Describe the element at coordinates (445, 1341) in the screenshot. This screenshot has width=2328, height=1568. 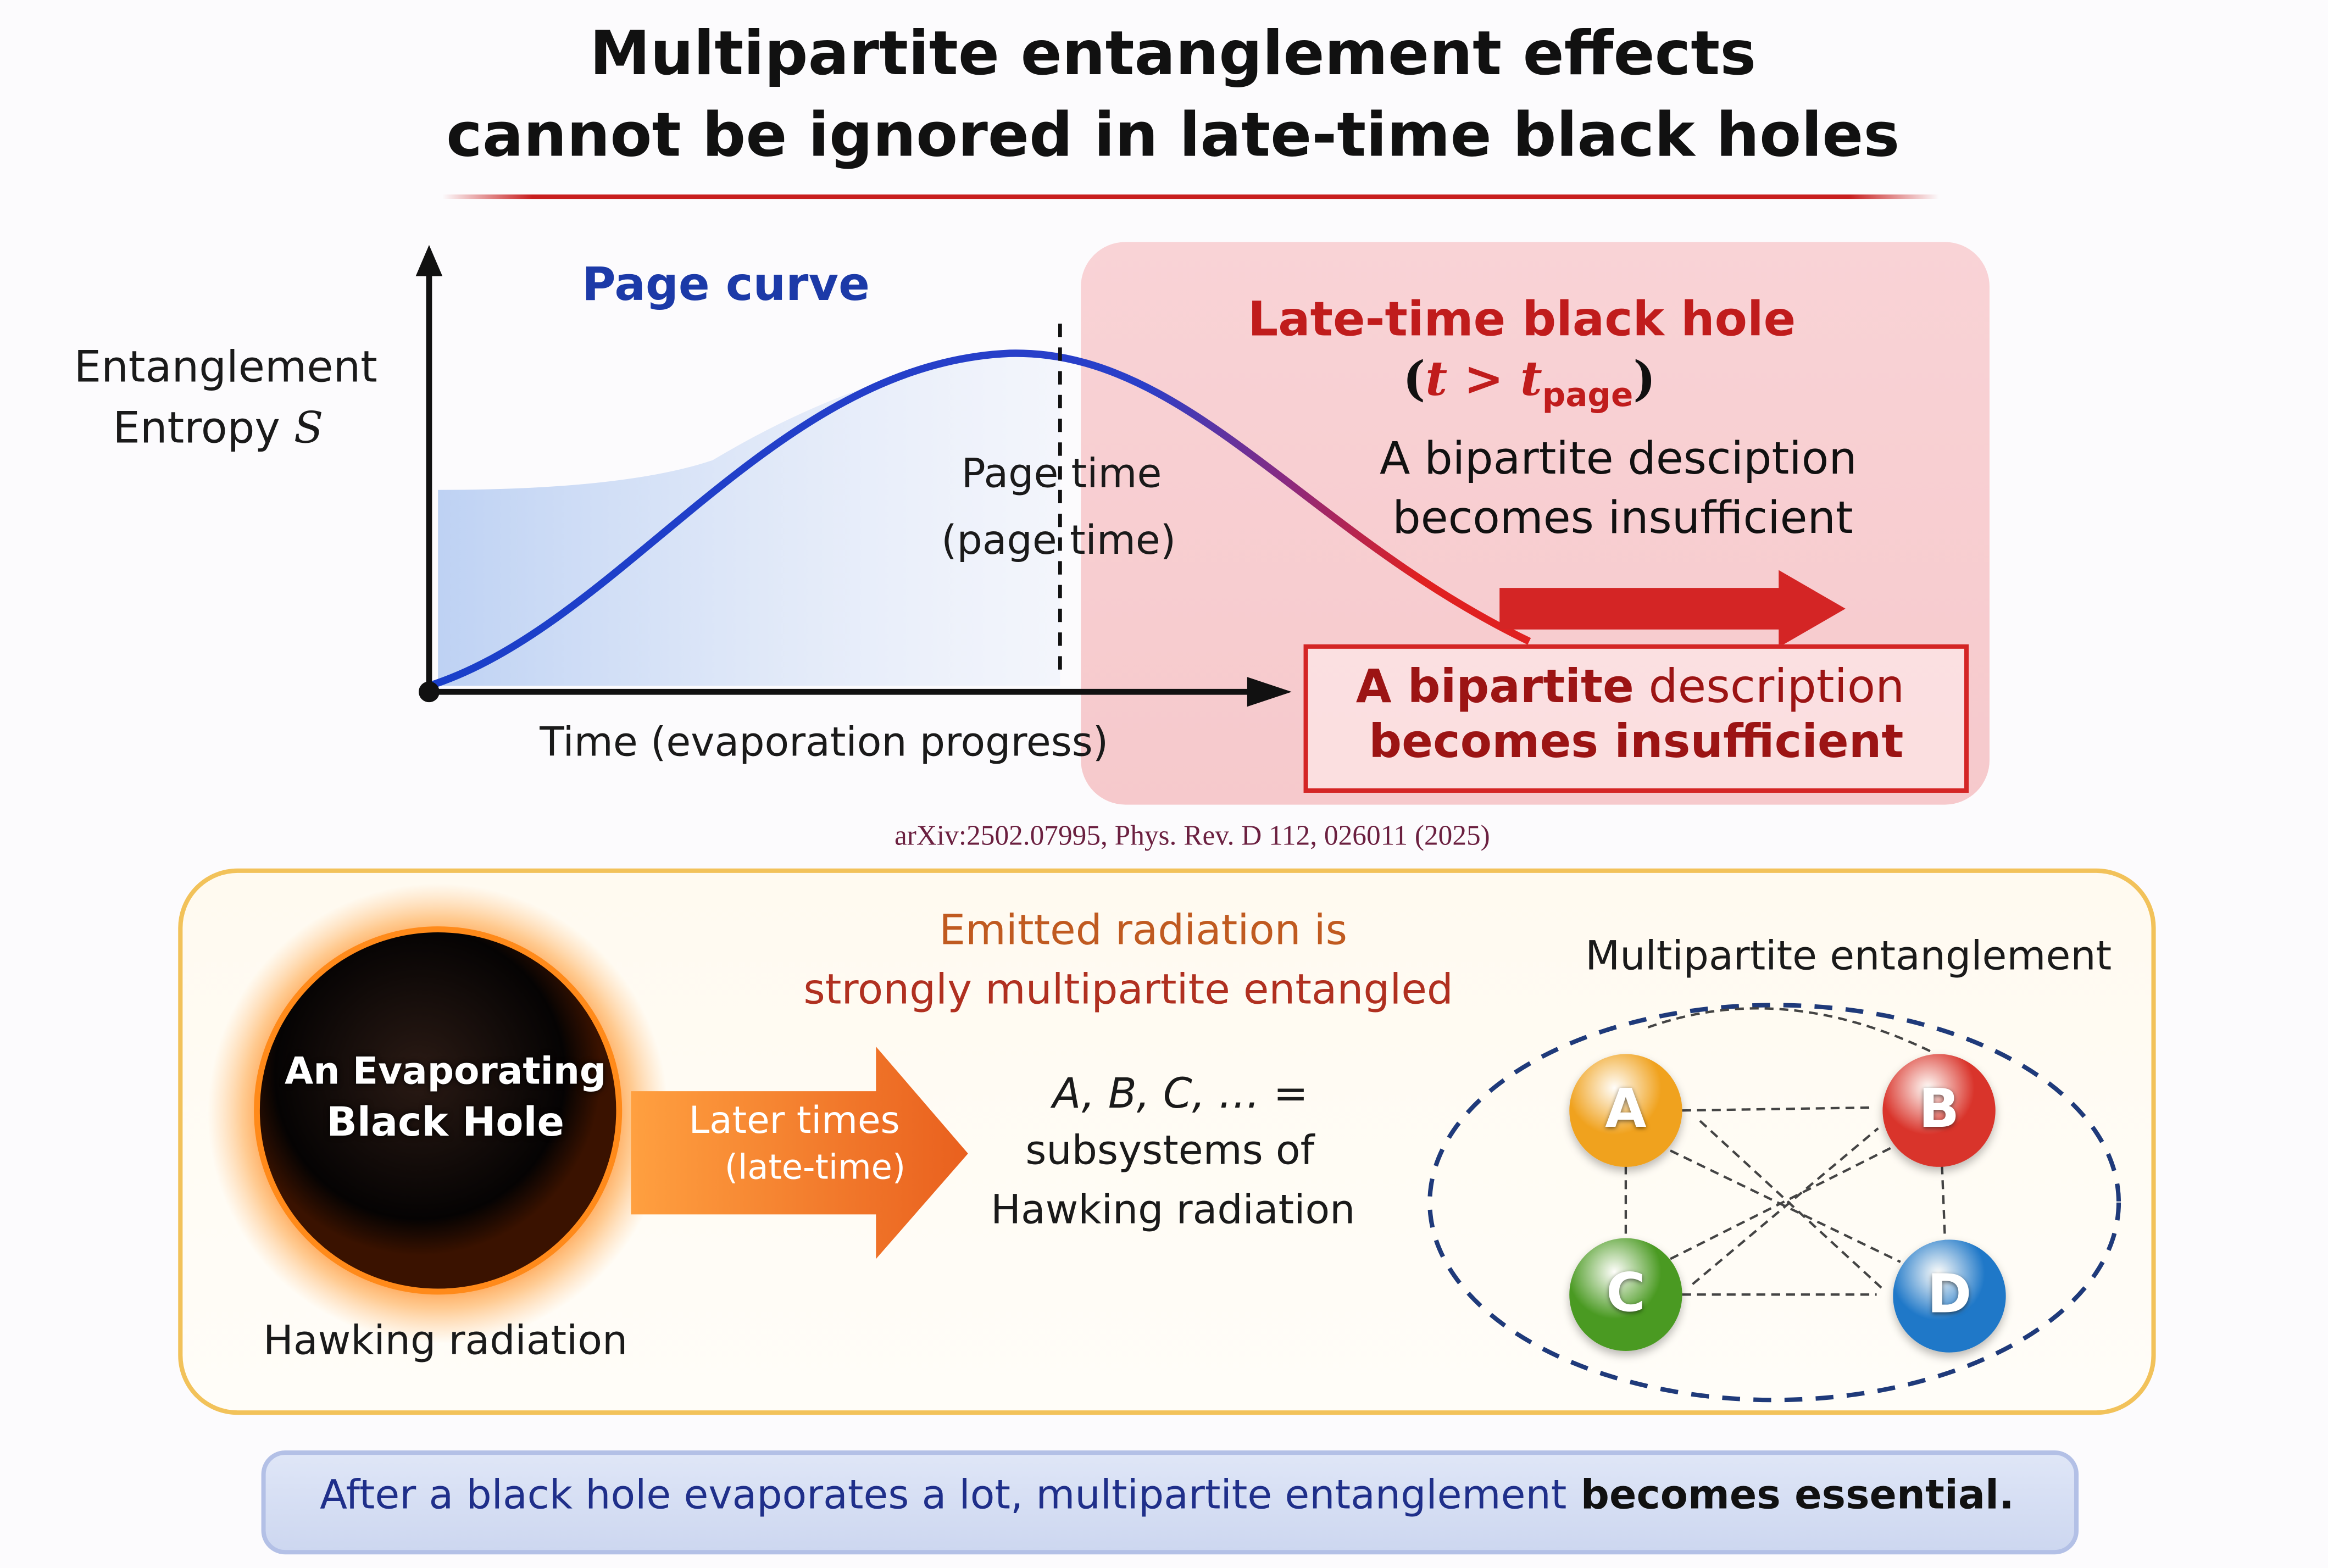
I see `hawking-radiation-label: Hawking radiation` at that location.